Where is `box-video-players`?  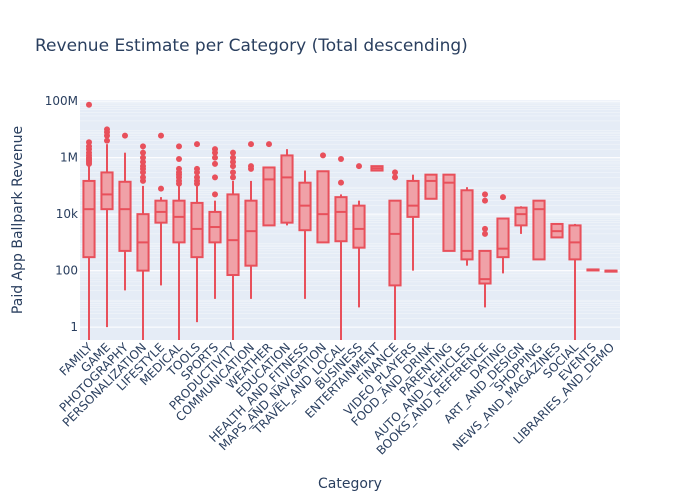 box-video-players is located at coordinates (413, 222).